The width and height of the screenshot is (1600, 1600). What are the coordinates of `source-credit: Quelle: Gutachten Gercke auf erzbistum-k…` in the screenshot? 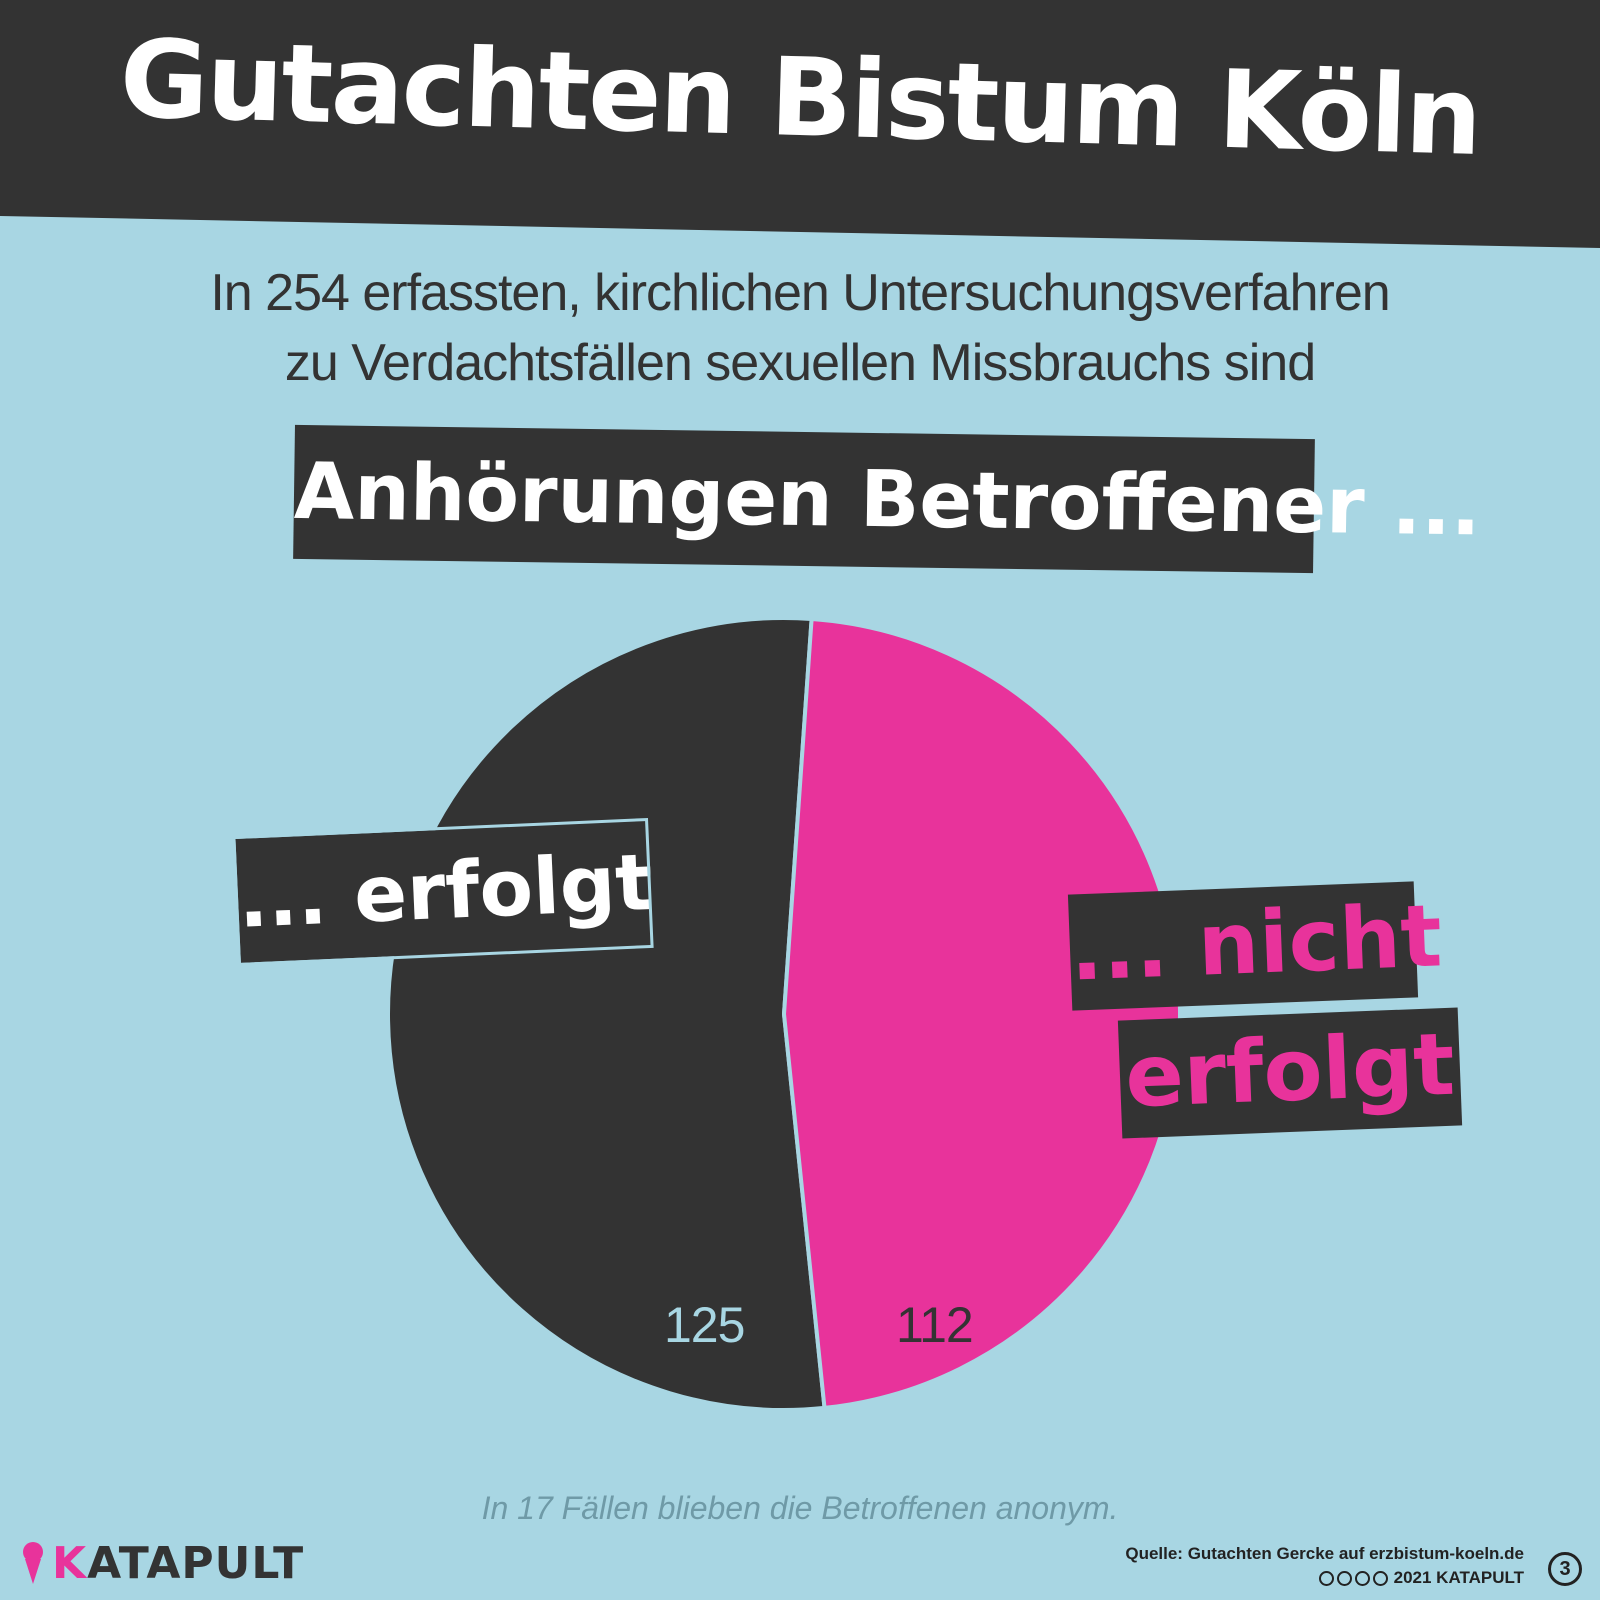 It's located at (1324, 1566).